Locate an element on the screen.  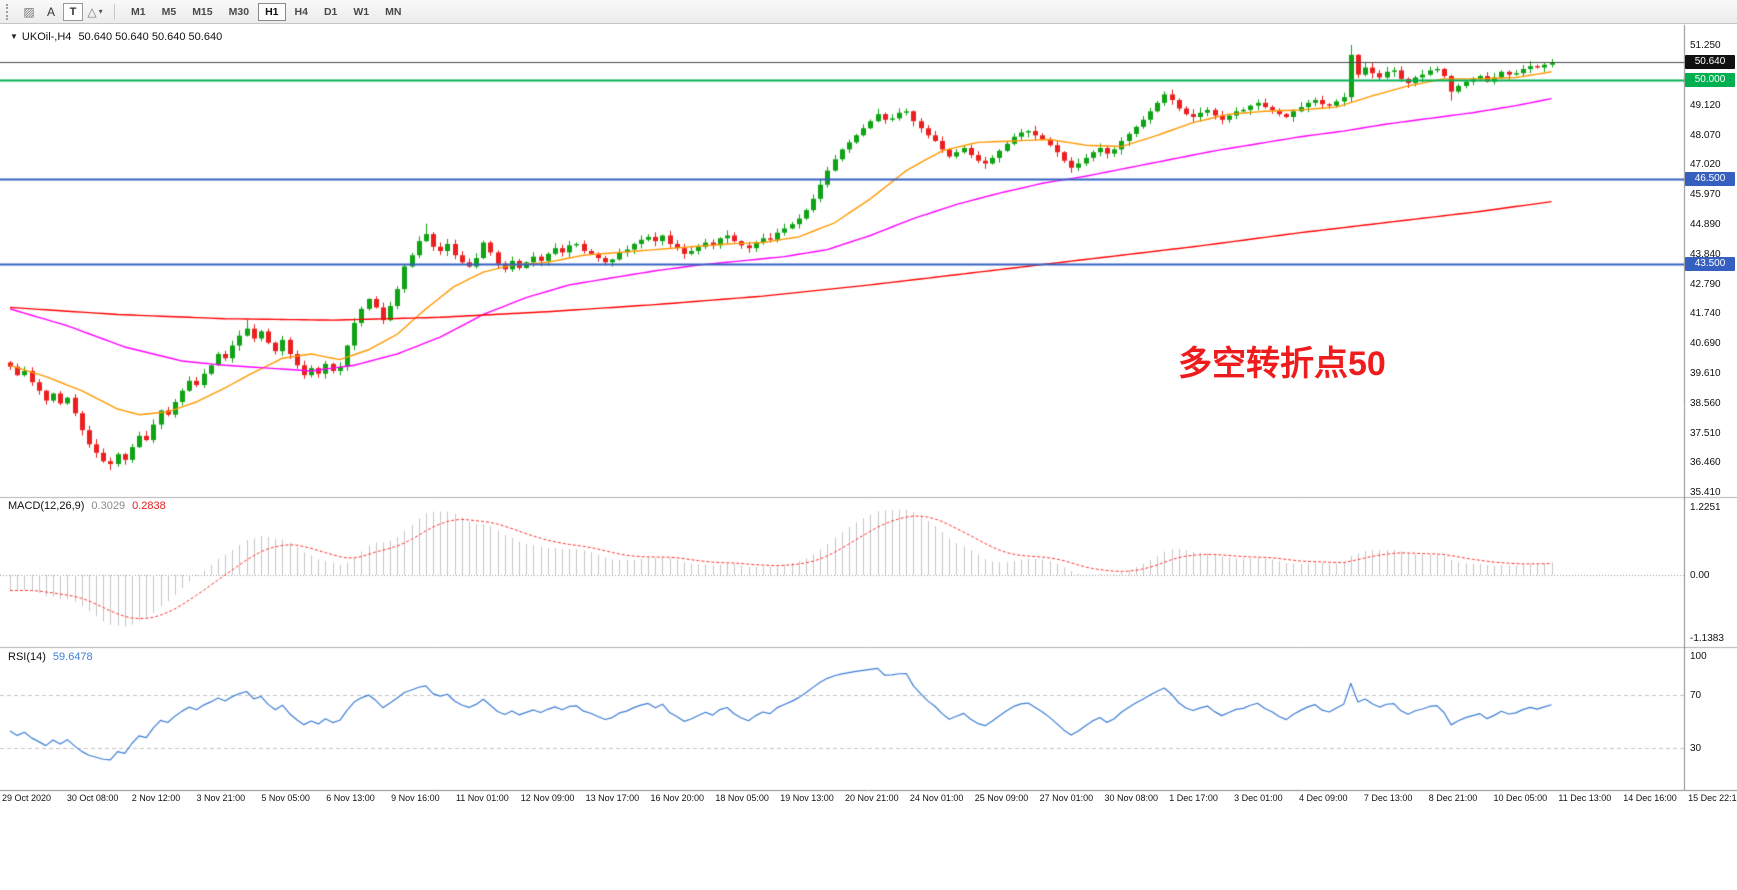
toolbar: ▨ A T △ ▾ M1 M5 M15 M30 H1 H4 D1 W1 MN is located at coordinates (868, 12).